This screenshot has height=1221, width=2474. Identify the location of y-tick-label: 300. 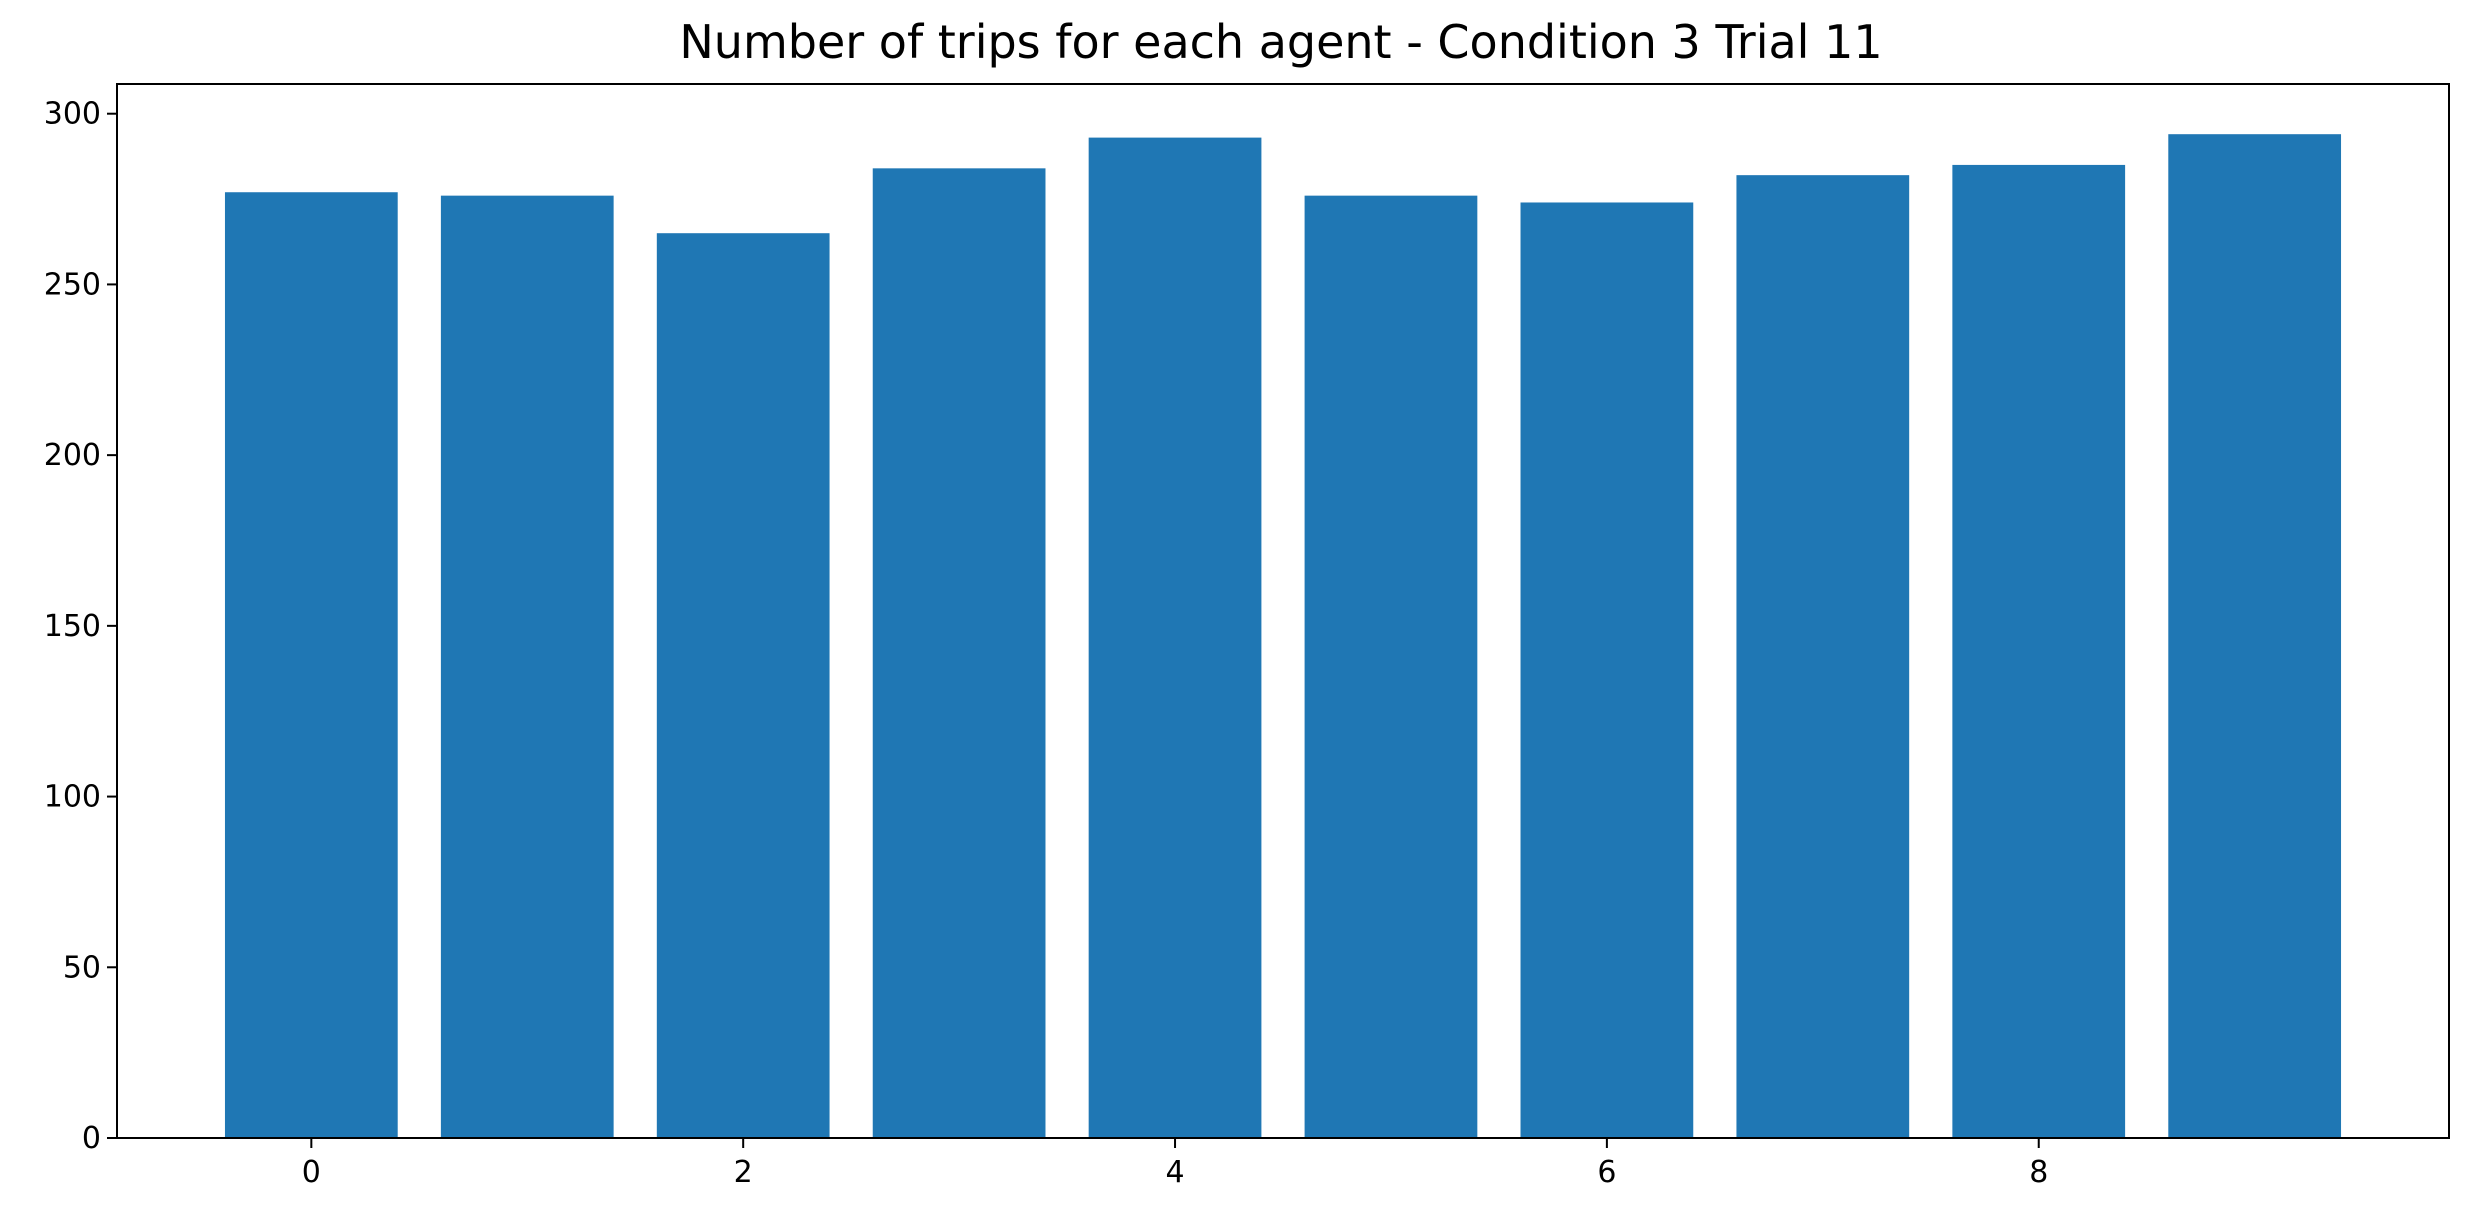
(72, 114).